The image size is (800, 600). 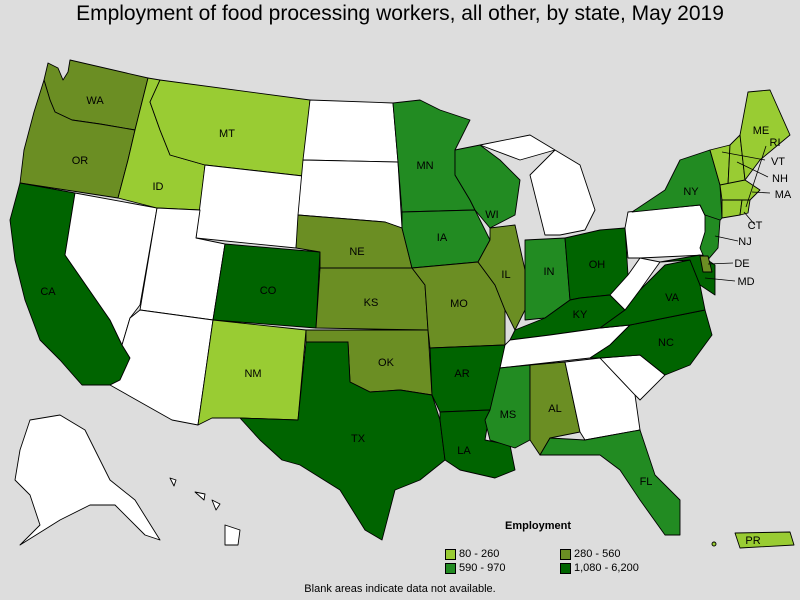 I want to click on state-ri, so click(x=745, y=207).